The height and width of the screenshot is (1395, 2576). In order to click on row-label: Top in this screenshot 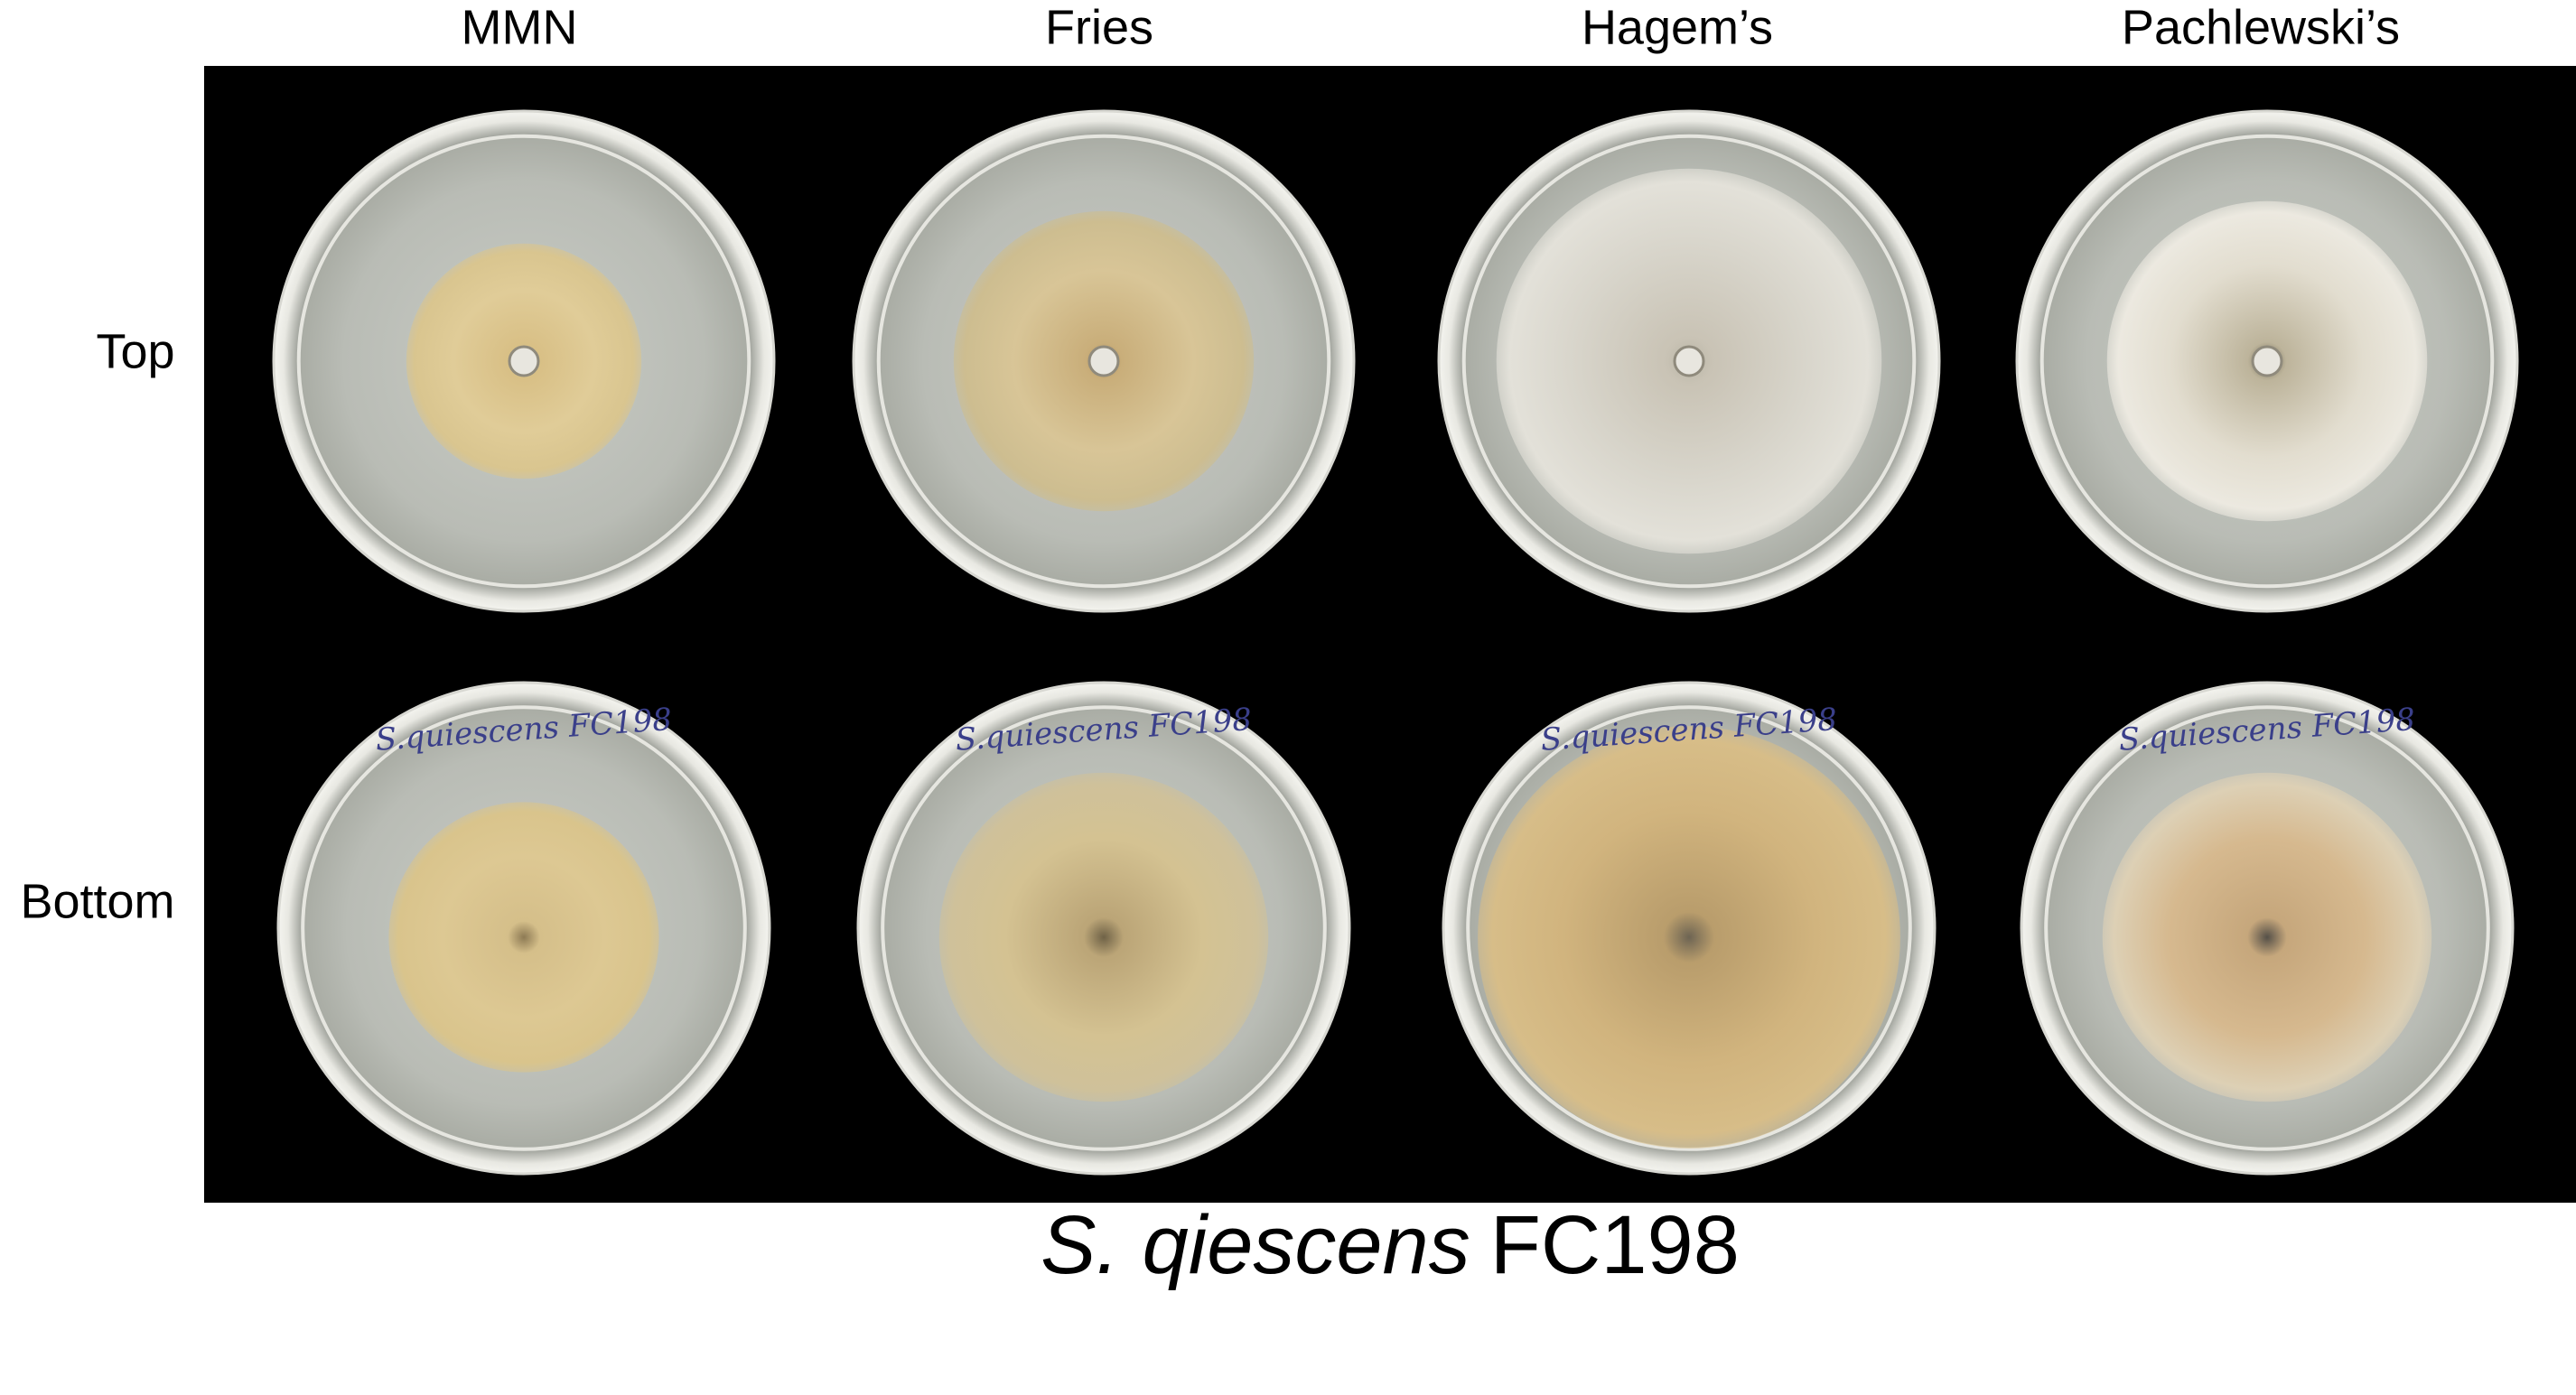, I will do `click(135, 351)`.